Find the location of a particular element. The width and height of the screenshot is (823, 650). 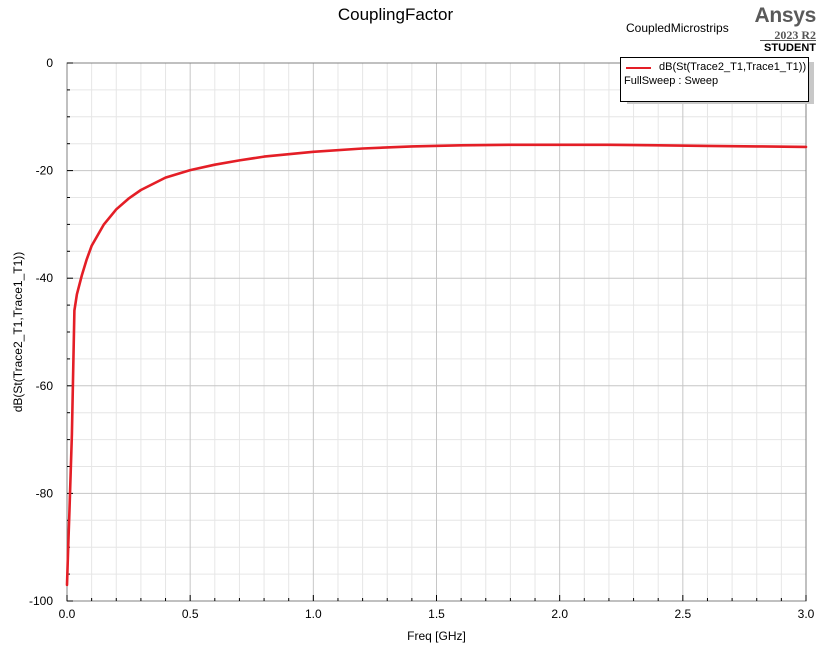

x-tick-label: 2.5 is located at coordinates (682, 614).